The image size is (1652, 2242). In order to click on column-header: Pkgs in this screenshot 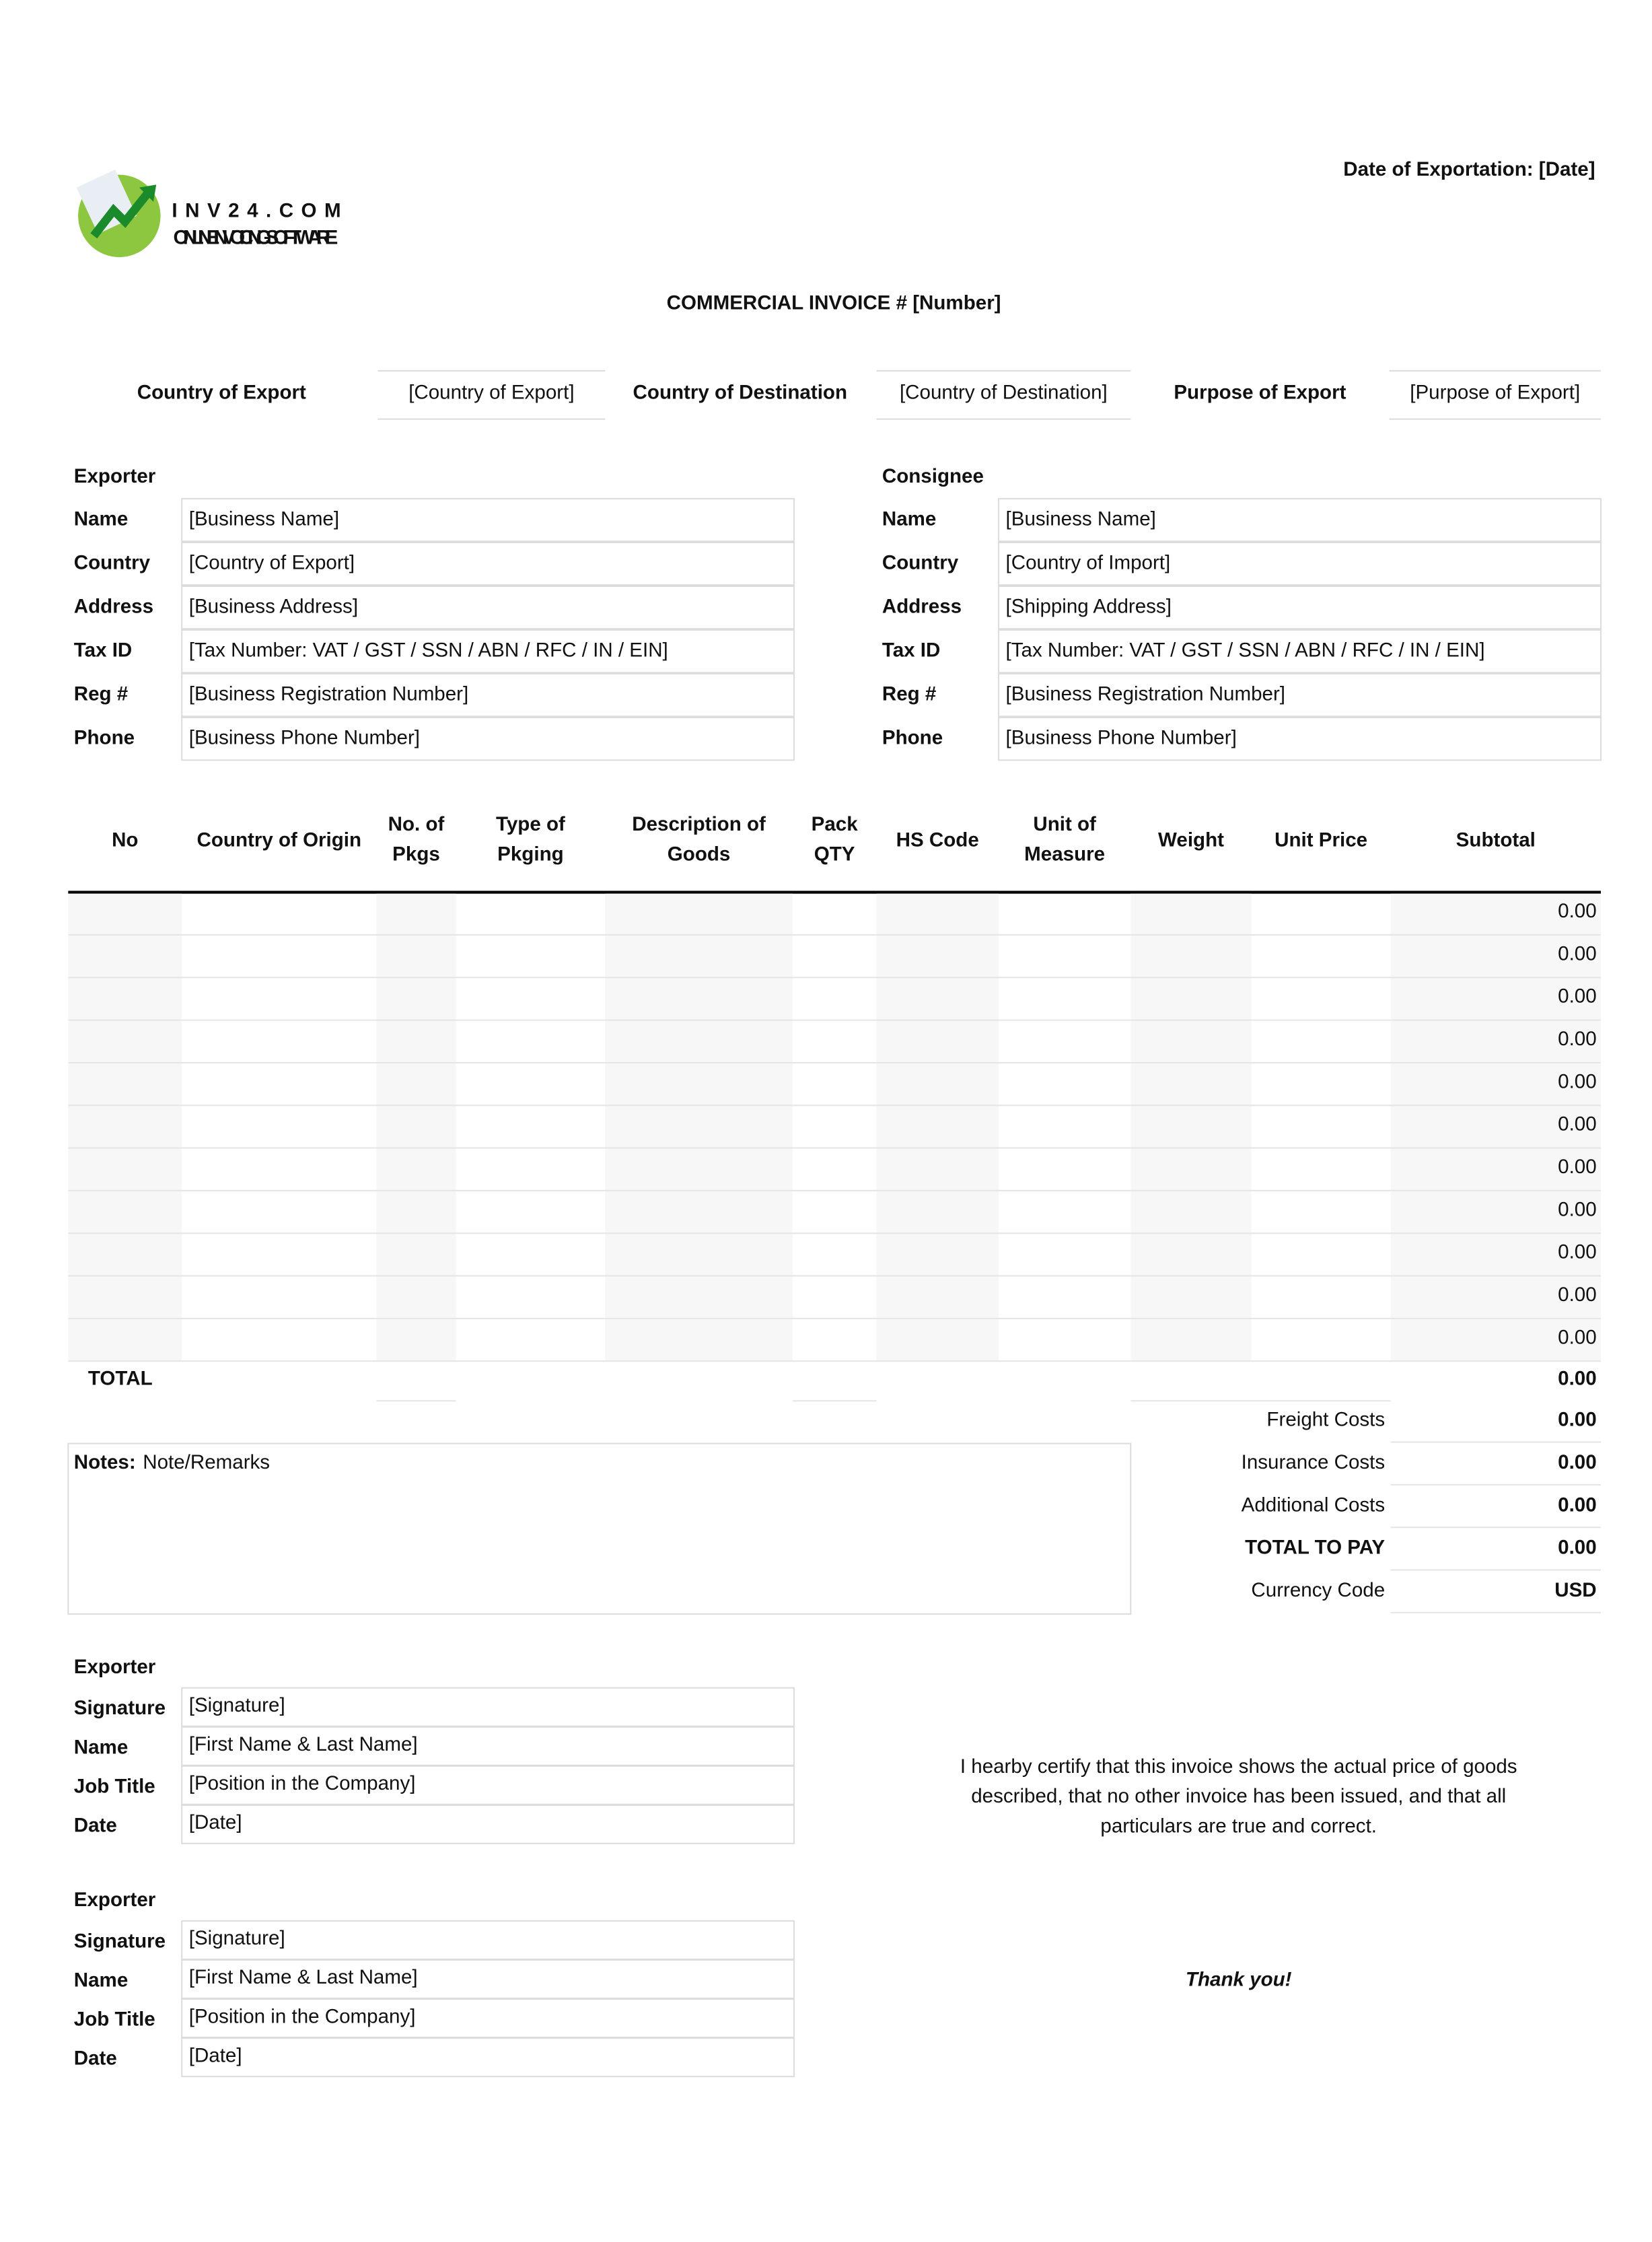, I will do `click(416, 854)`.